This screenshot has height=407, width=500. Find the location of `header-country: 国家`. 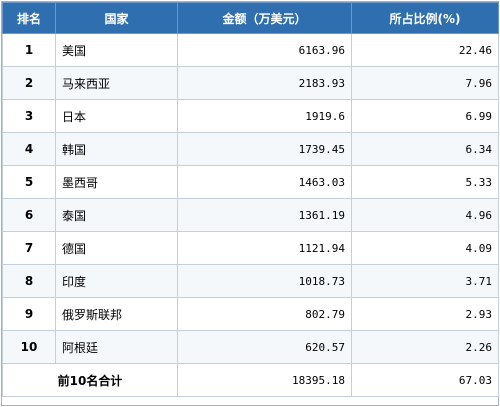

header-country: 国家 is located at coordinates (116, 18).